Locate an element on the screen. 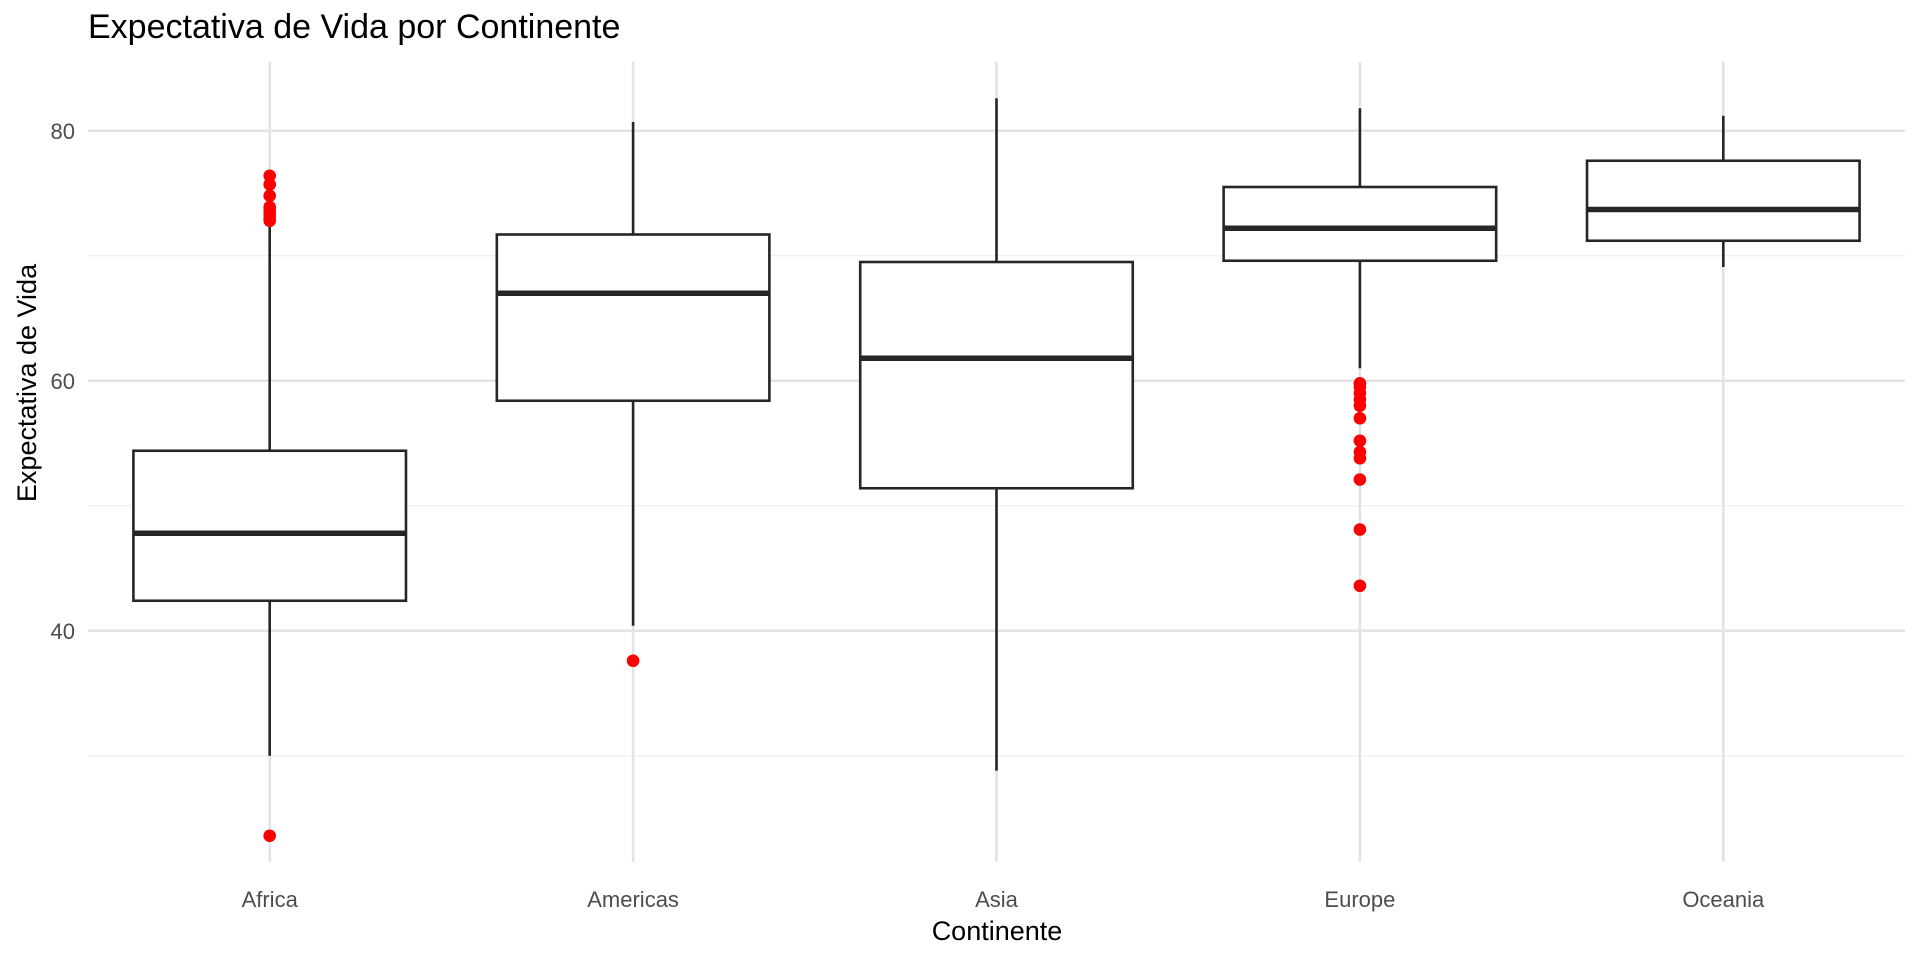  x-tick-label: Americas is located at coordinates (633, 899).